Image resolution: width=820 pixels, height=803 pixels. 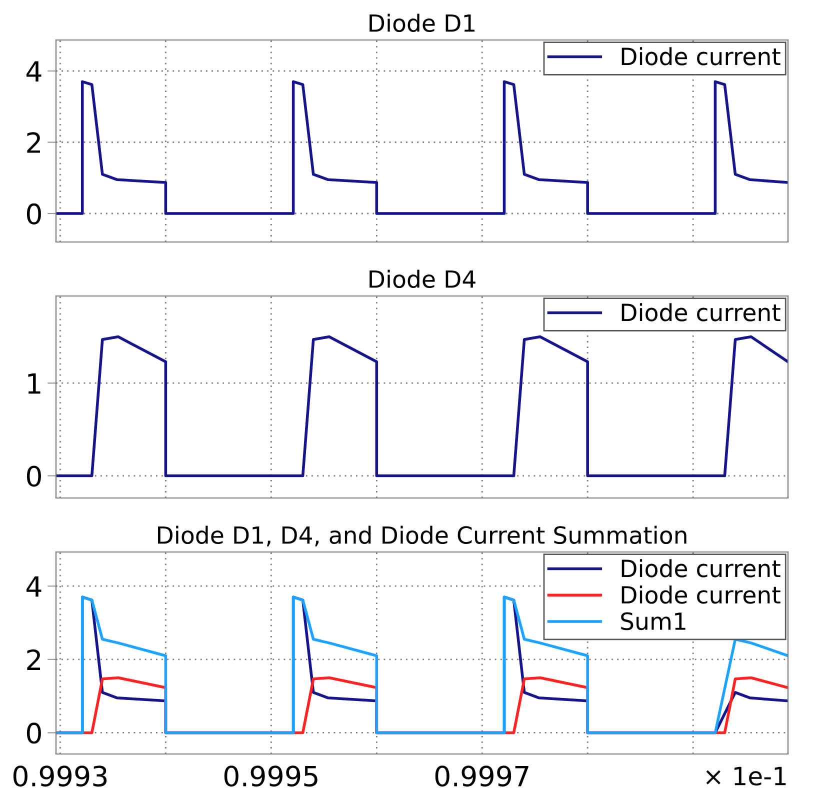 What do you see at coordinates (422, 536) in the screenshot?
I see `chart-title: Diode D1, D4, and Diode Current Summation` at bounding box center [422, 536].